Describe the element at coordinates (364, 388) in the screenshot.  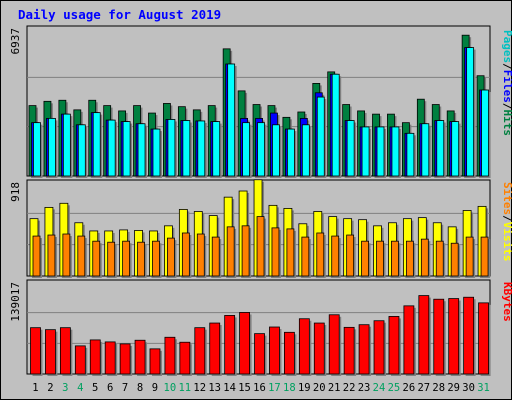
I see `x-tick-label: 23` at that location.